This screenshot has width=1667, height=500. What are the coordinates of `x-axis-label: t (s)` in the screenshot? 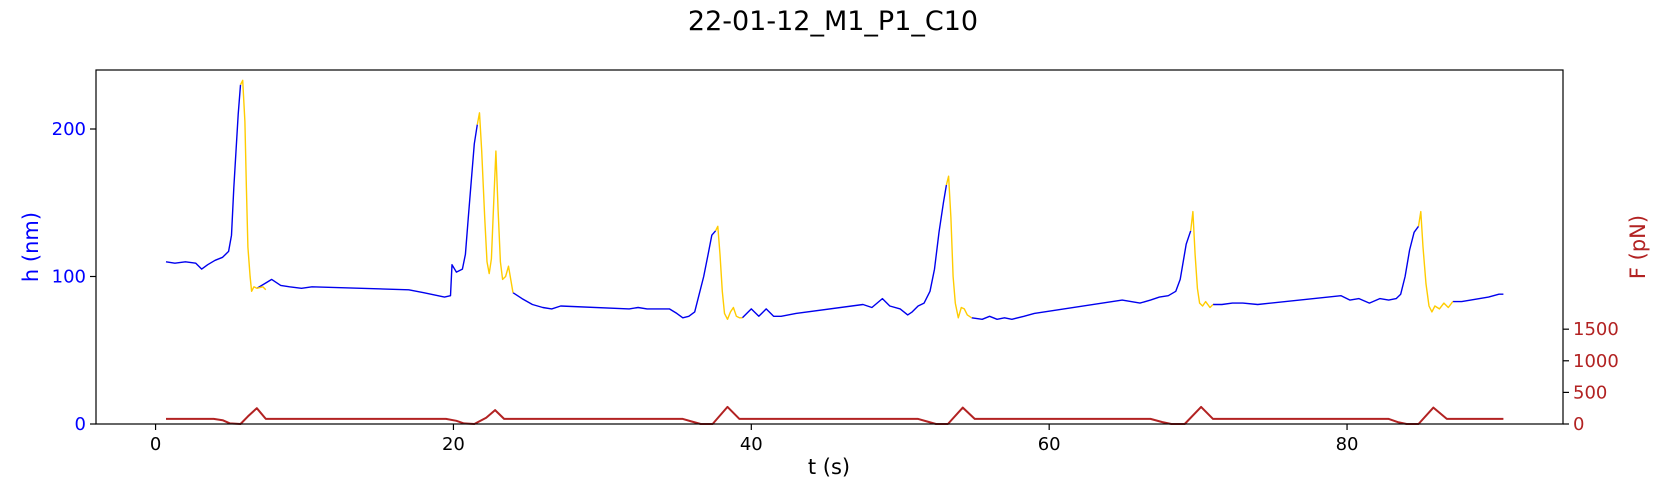 It's located at (829, 467).